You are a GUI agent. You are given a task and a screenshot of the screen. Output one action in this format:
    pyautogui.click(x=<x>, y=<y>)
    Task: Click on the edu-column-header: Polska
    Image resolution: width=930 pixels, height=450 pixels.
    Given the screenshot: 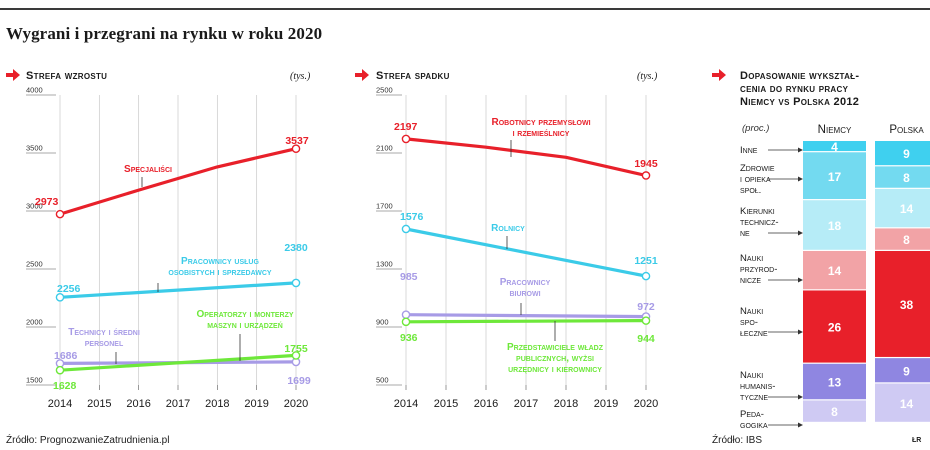 What is the action you would take?
    pyautogui.click(x=906, y=130)
    